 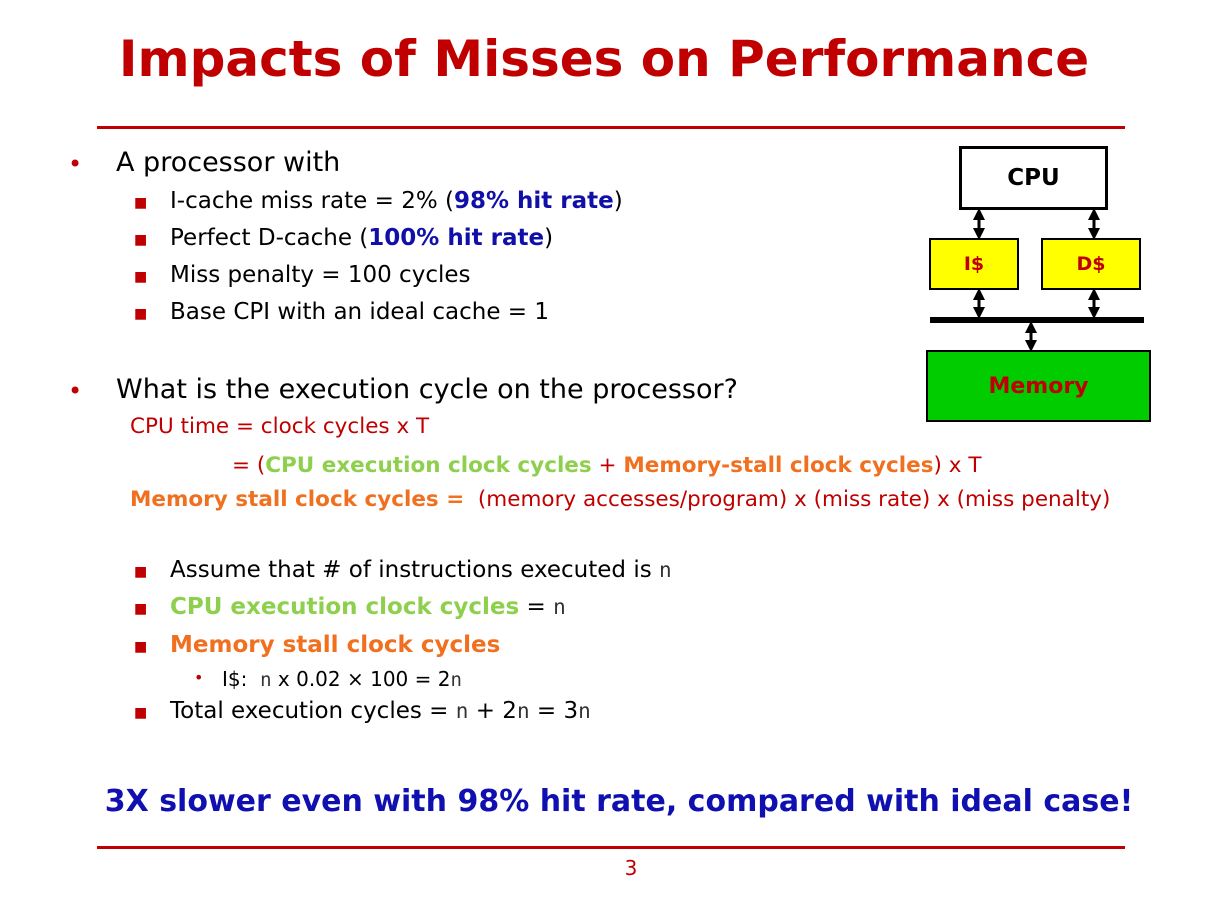 What do you see at coordinates (320, 275) in the screenshot?
I see `item-miss-penalty: Miss penalty = 100 cycles` at bounding box center [320, 275].